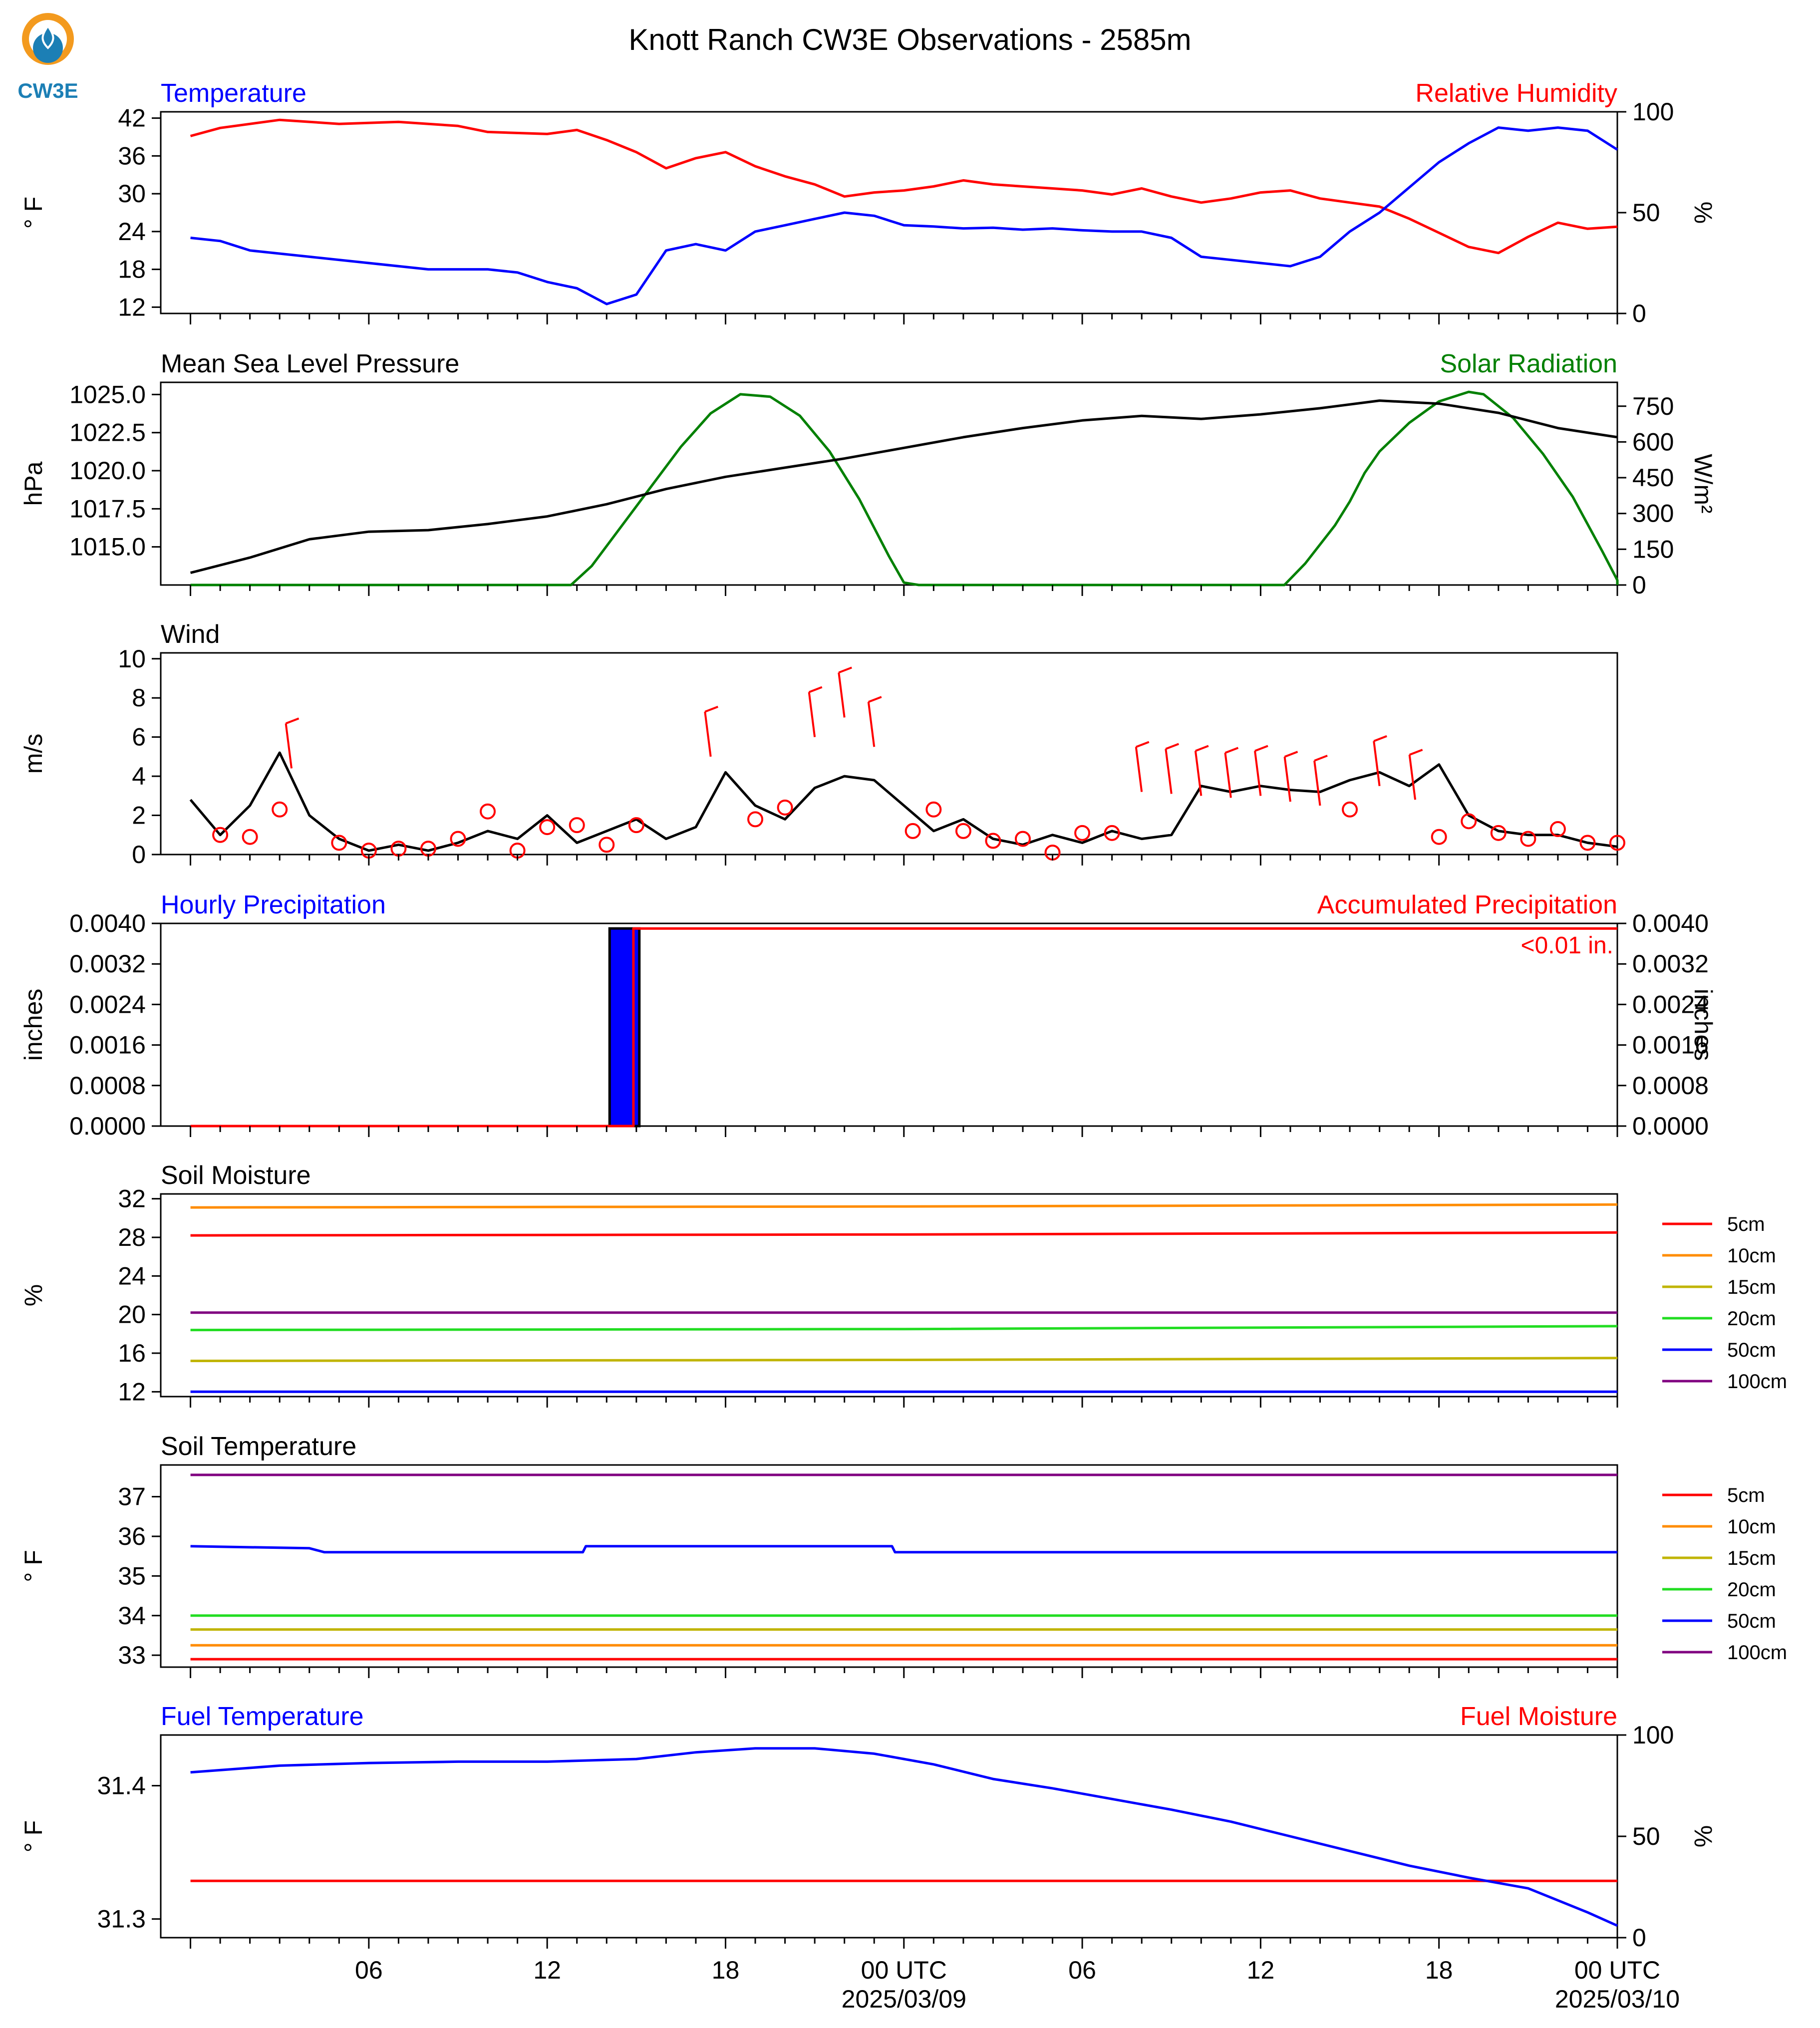 The width and height of the screenshot is (1820, 2028). What do you see at coordinates (1670, 1126) in the screenshot?
I see `y-tick-label: 0.0000` at bounding box center [1670, 1126].